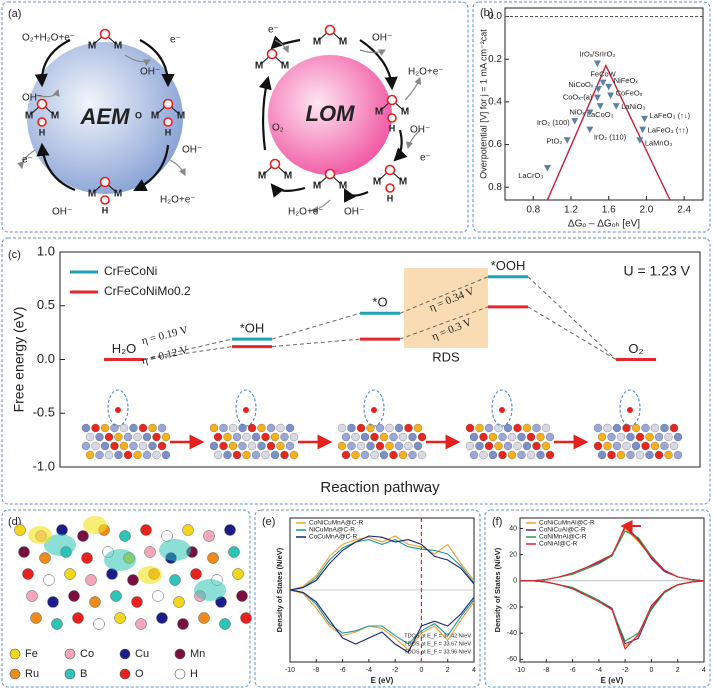  Describe the element at coordinates (474, 670) in the screenshot. I see `x-tick-label: 4` at that location.